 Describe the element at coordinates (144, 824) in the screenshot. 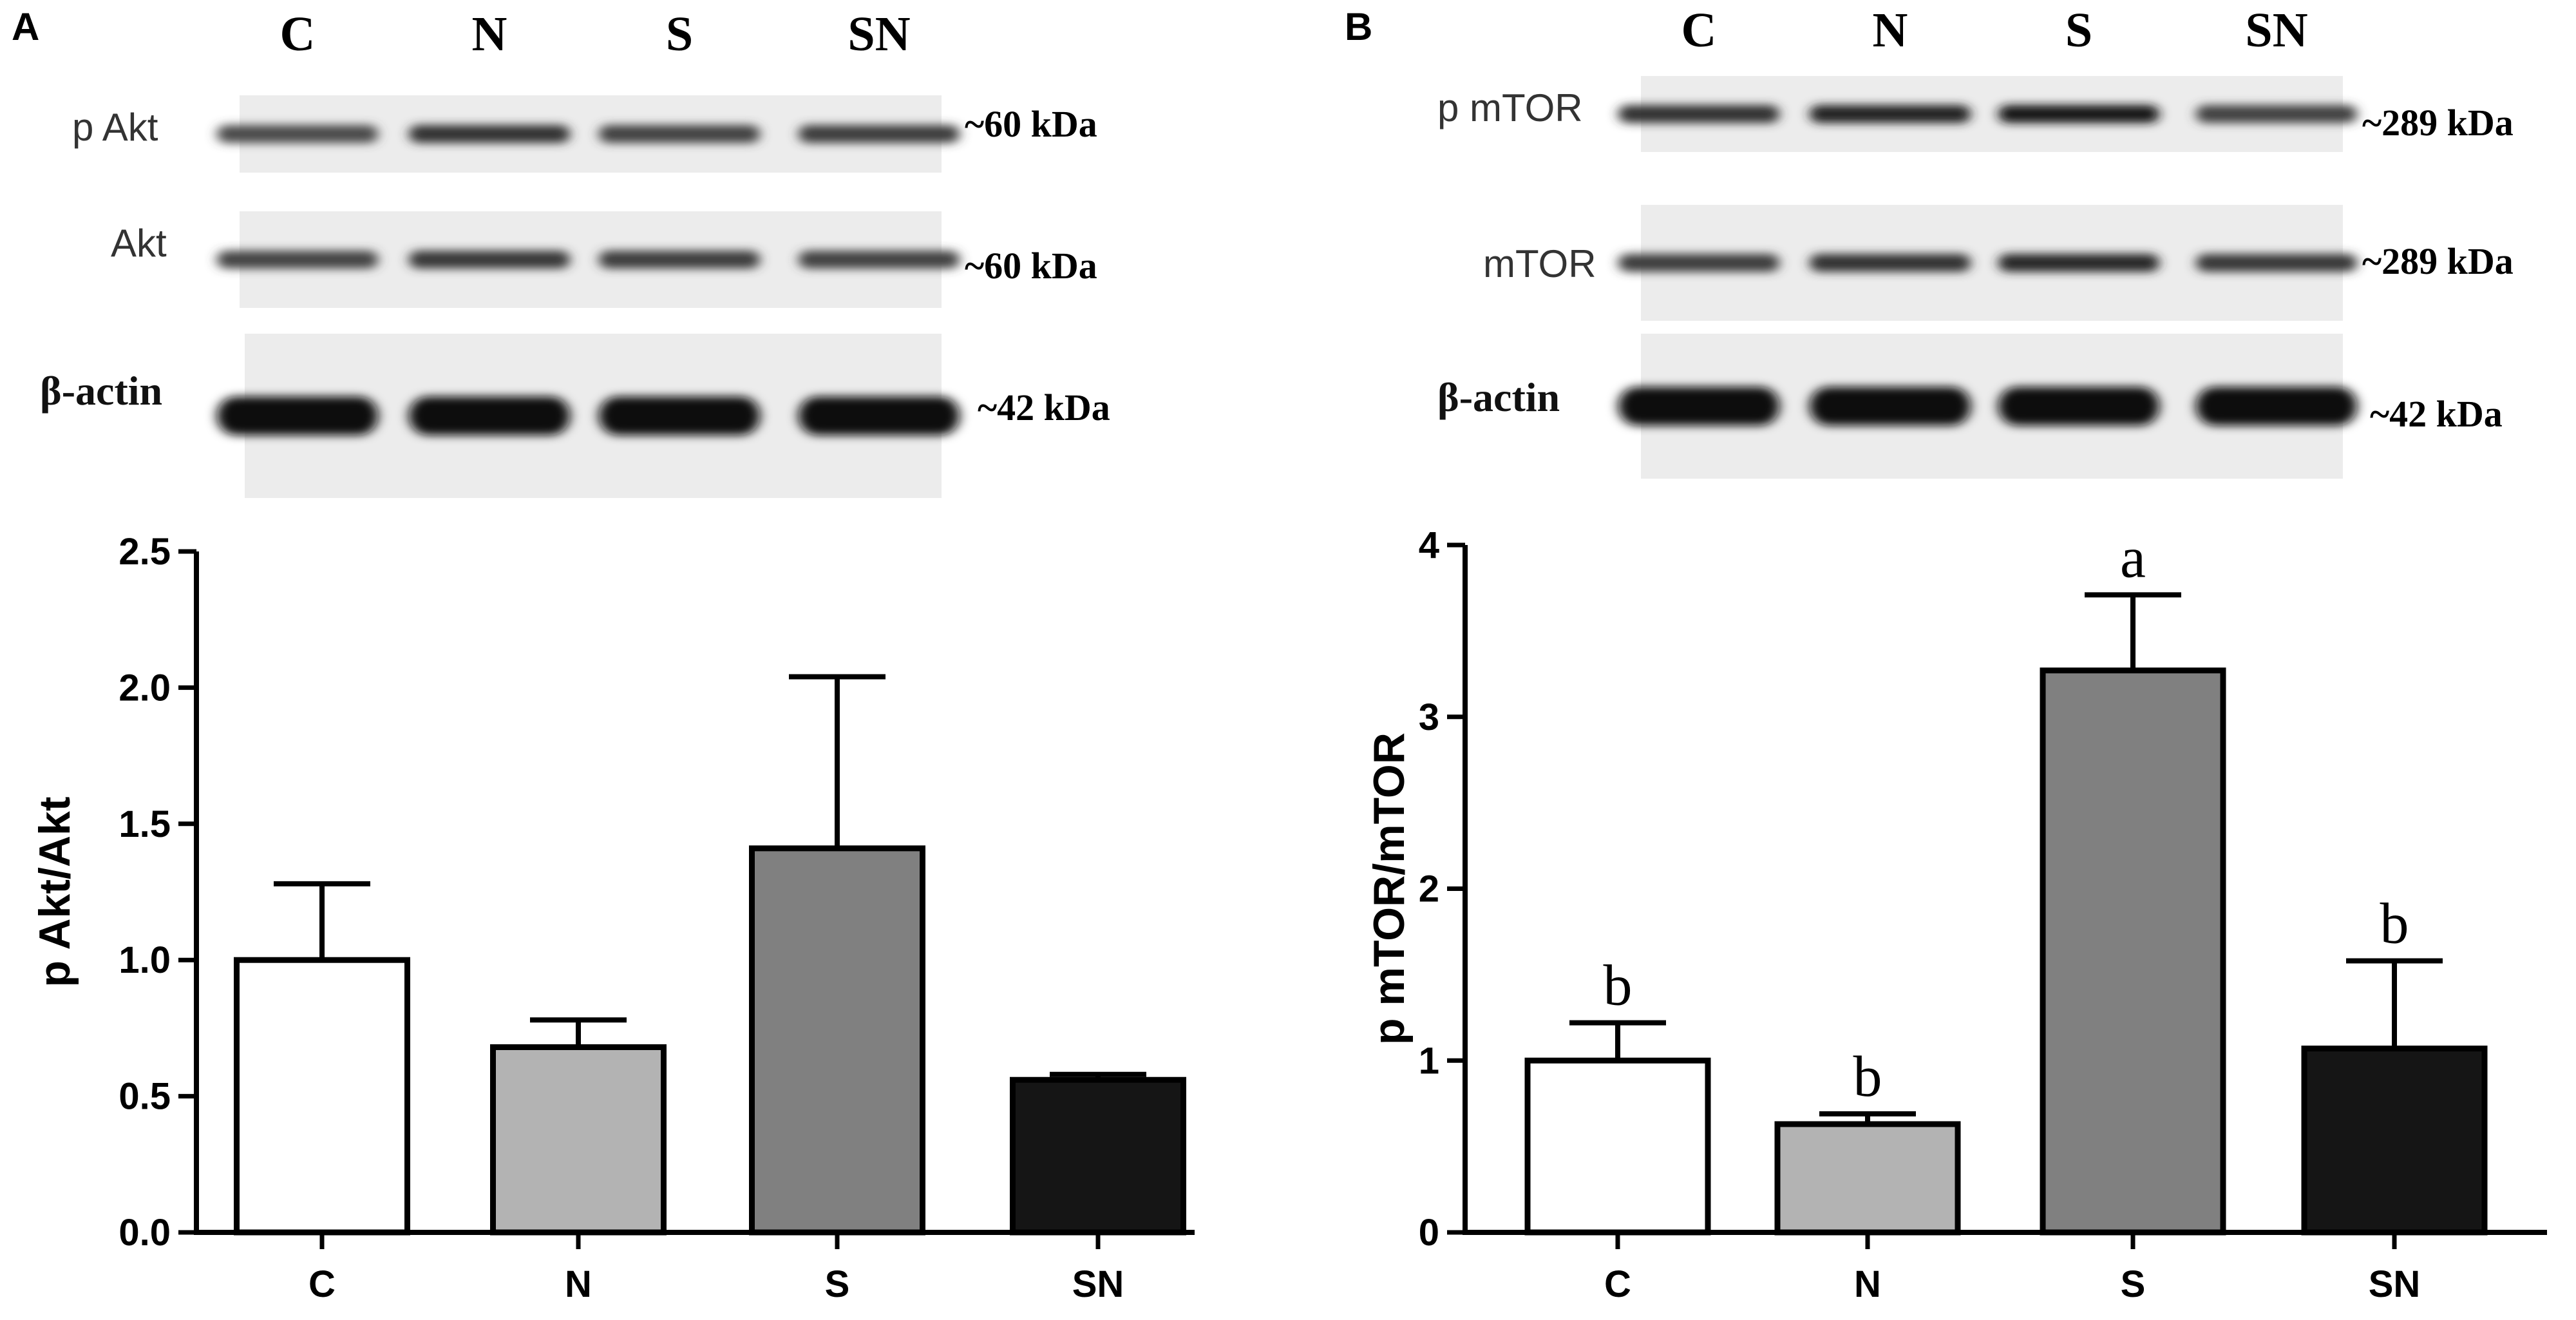

I see `y-tick-label: 1.5` at that location.